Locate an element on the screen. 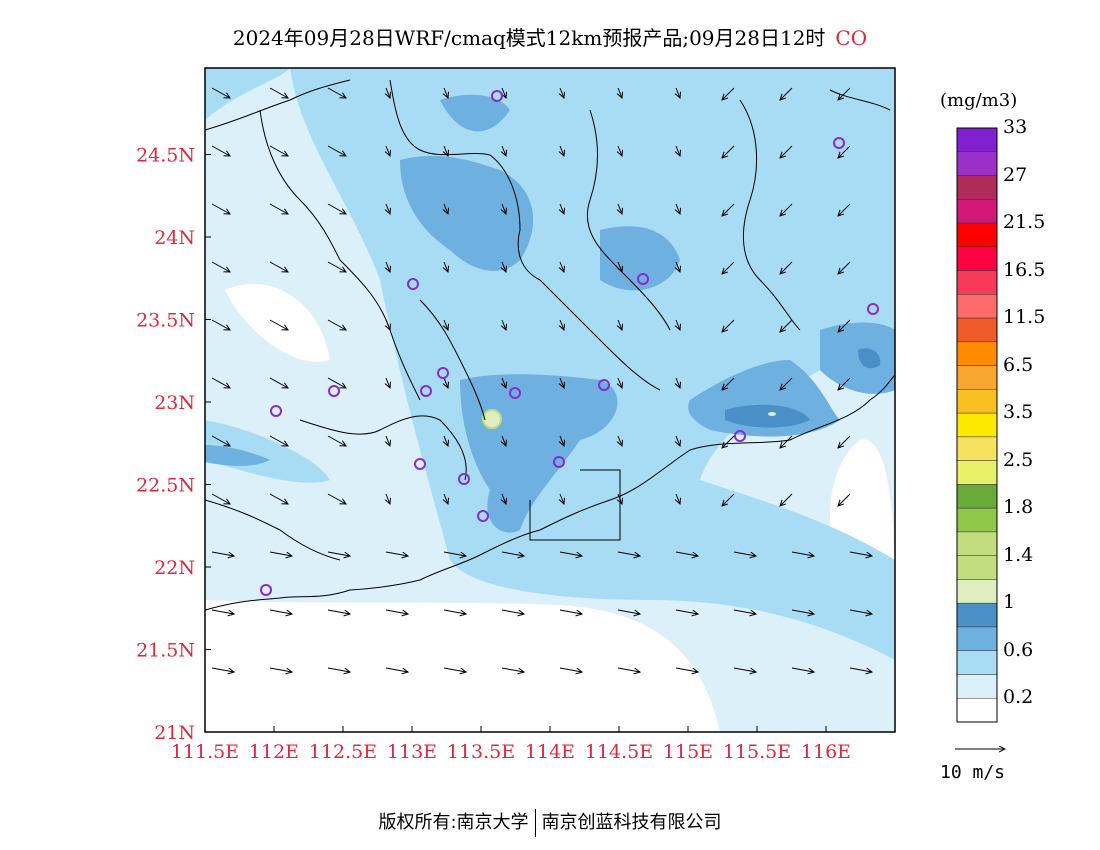  colorbar-tick-label: 11.5 is located at coordinates (1024, 317).